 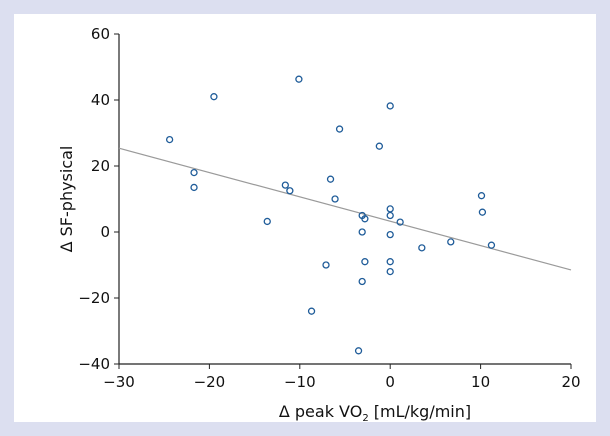 I want to click on x-tick-label: −20, so click(x=210, y=382).